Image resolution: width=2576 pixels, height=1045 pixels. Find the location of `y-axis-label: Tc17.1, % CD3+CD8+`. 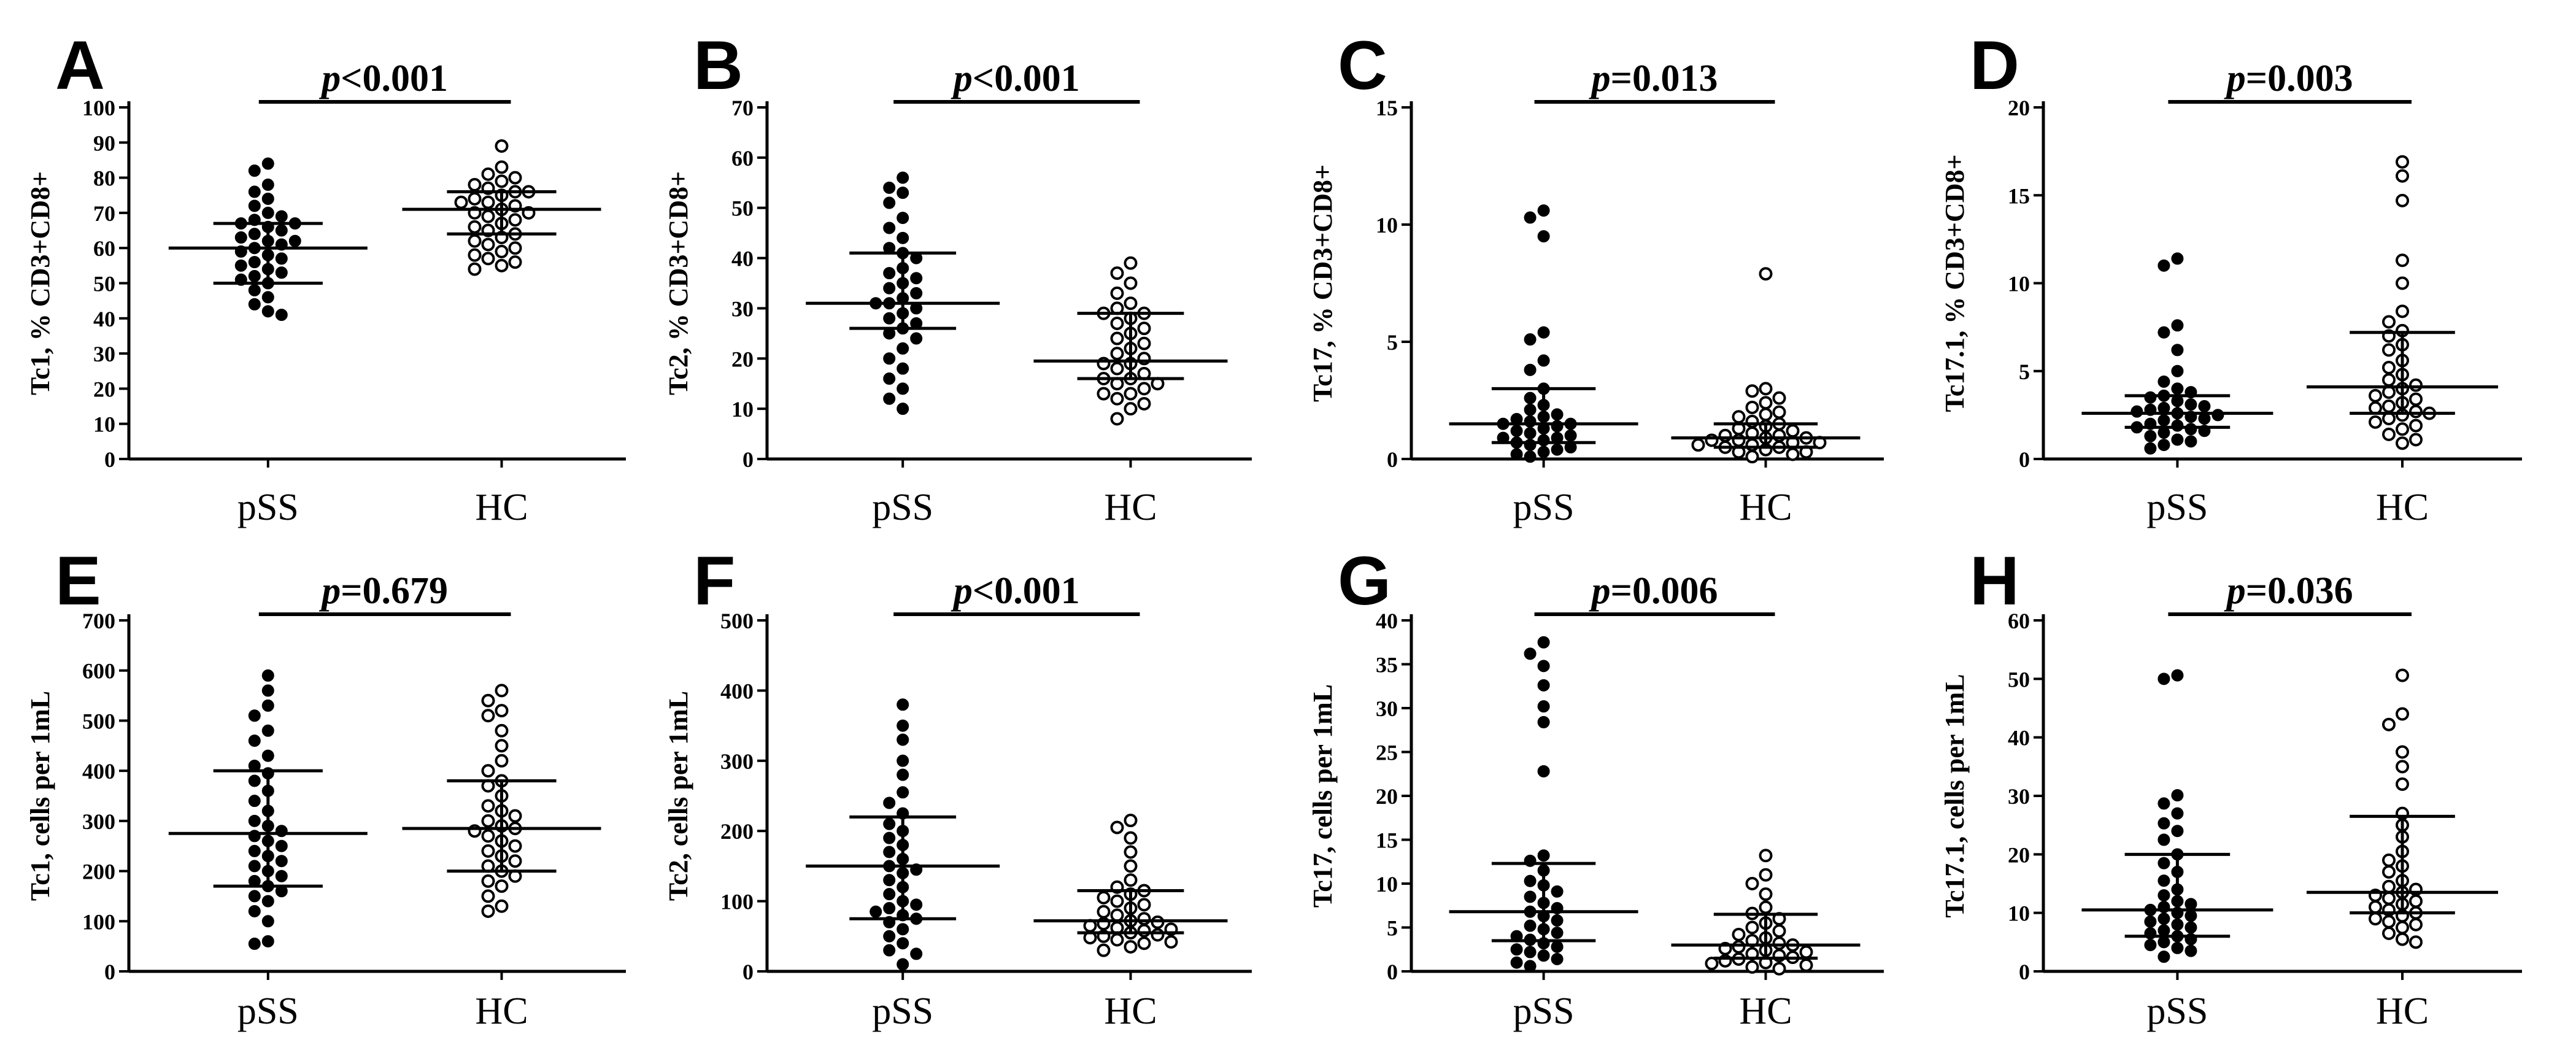

y-axis-label: Tc17.1, % CD3+CD8+ is located at coordinates (1955, 283).